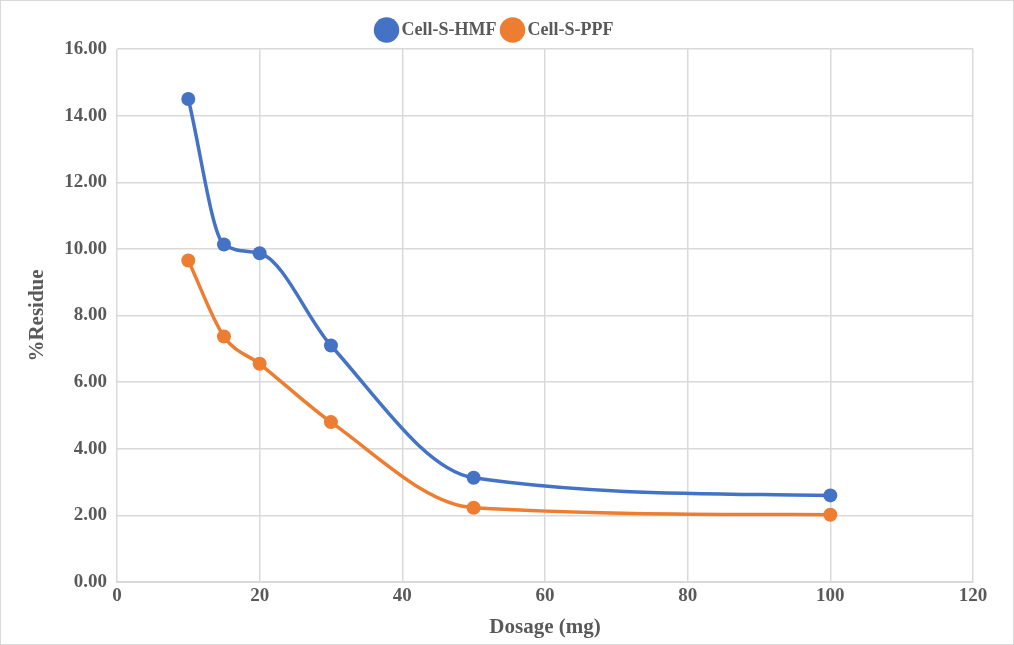  What do you see at coordinates (449, 28) in the screenshot?
I see `legend-label: Cell-S-HMF` at bounding box center [449, 28].